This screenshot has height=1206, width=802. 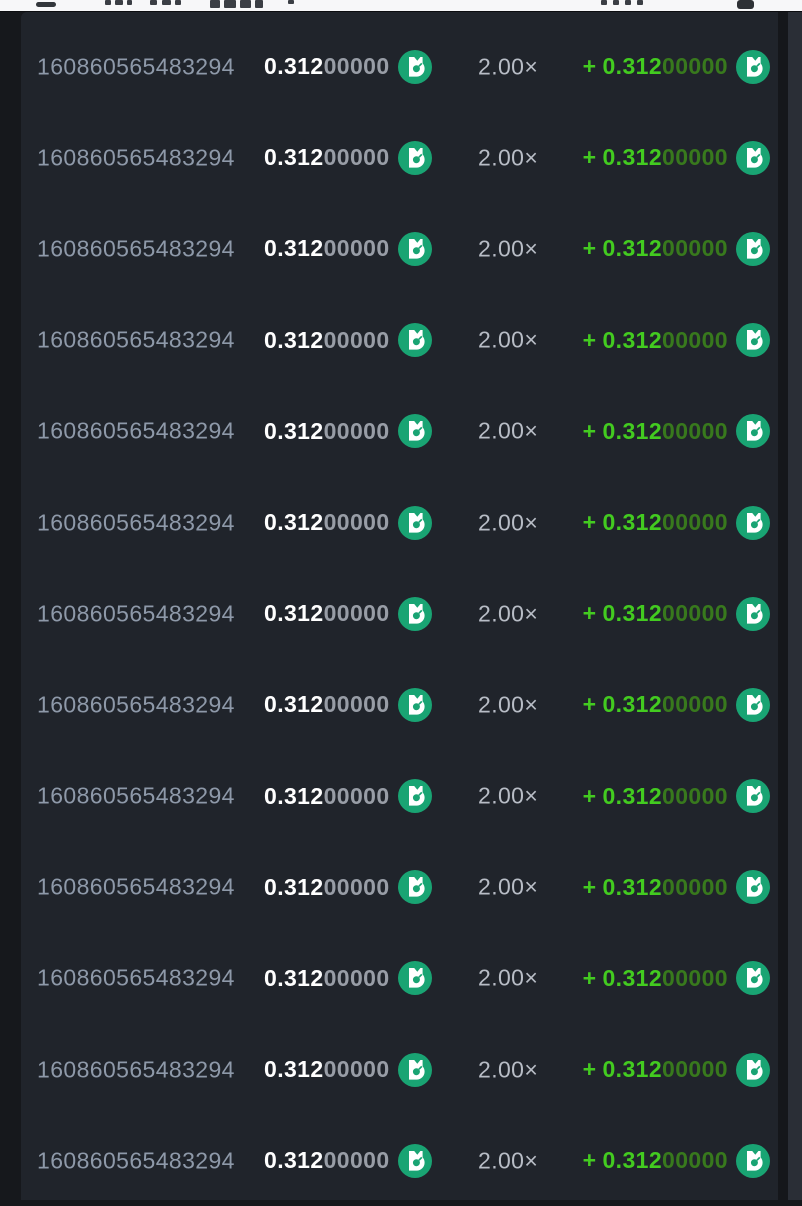 What do you see at coordinates (783, 606) in the screenshot?
I see `card-edge-divider` at bounding box center [783, 606].